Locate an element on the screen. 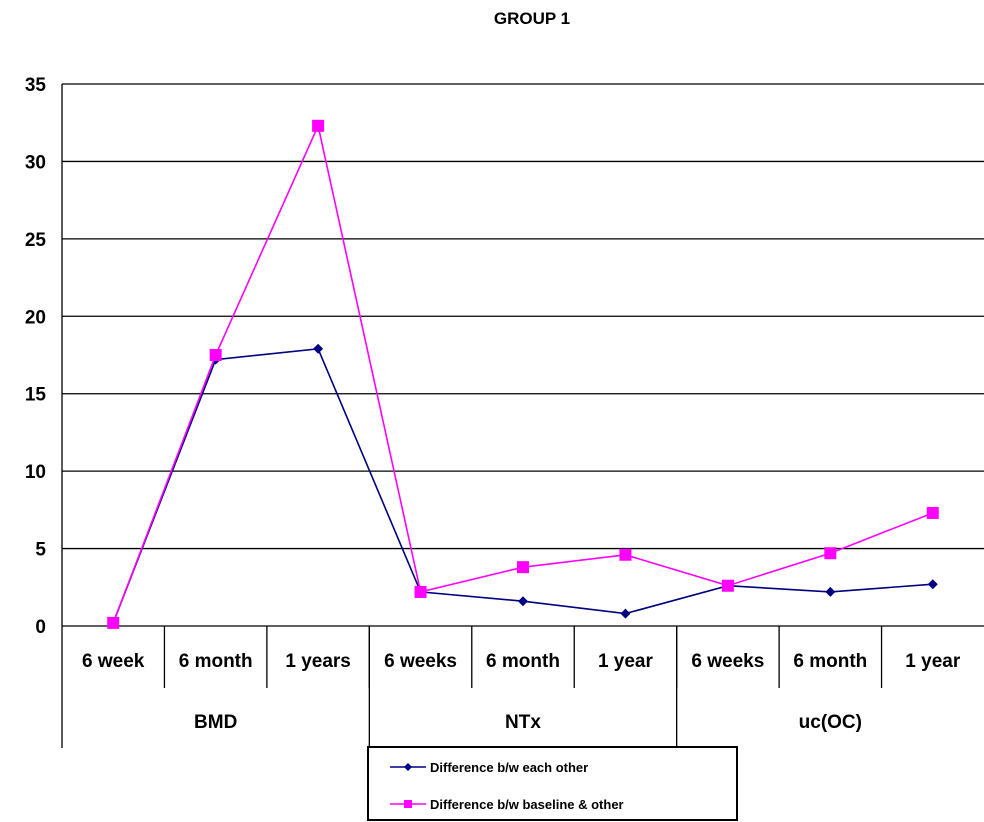 The image size is (984, 822). legend-item-2: Difference b/w baseline & other is located at coordinates (507, 804).